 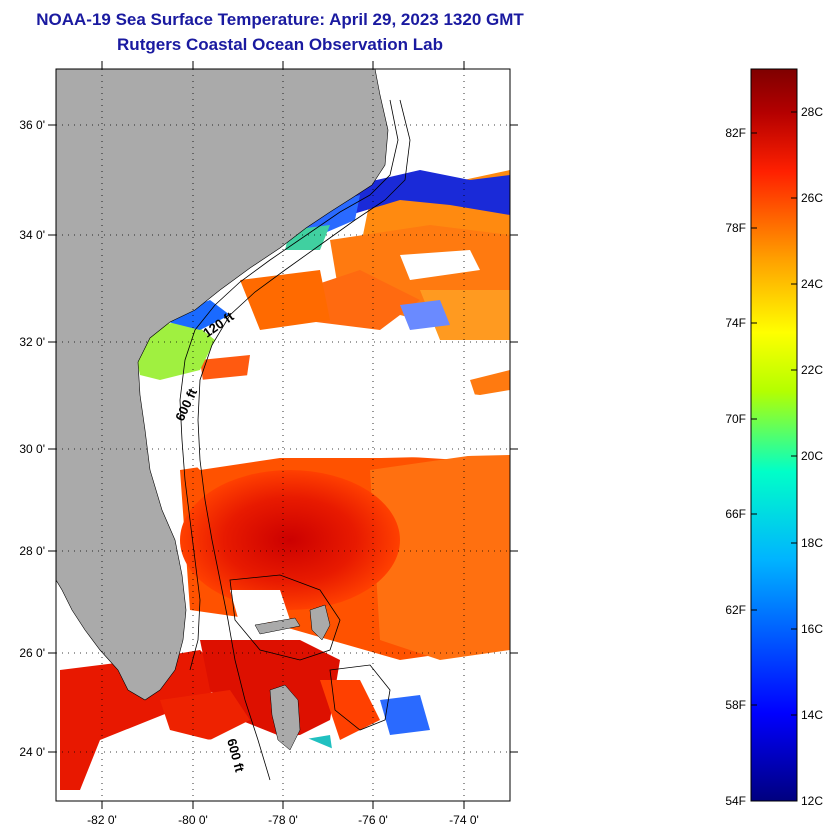 What do you see at coordinates (735, 514) in the screenshot?
I see `colorbar-label-66f: 66F` at bounding box center [735, 514].